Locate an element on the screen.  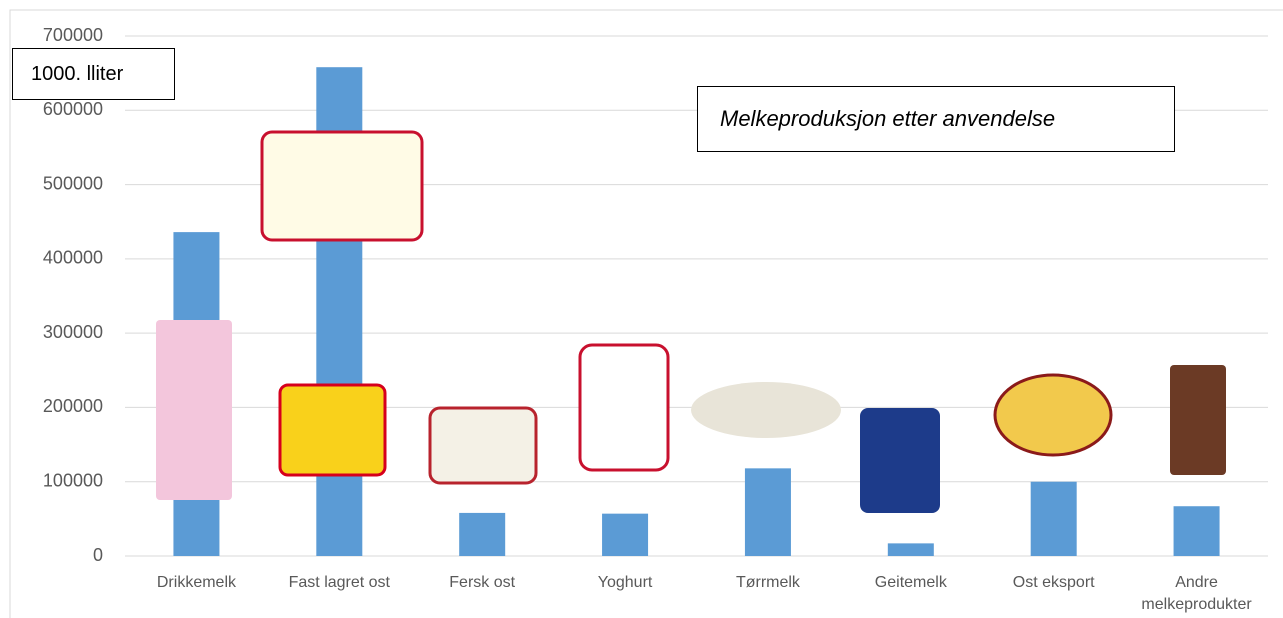
x-tick-label: Ost eksport is located at coordinates (1053, 582).